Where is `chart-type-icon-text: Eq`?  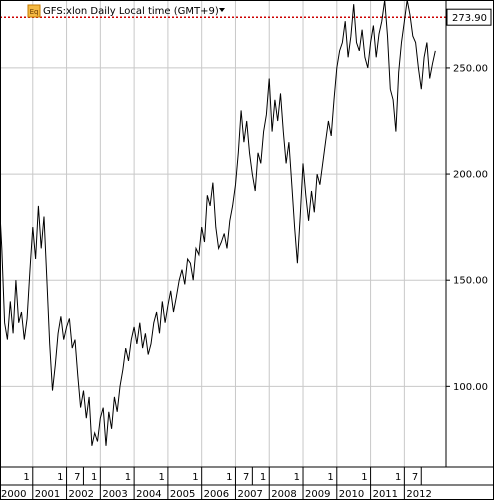 chart-type-icon-text: Eq is located at coordinates (34, 12).